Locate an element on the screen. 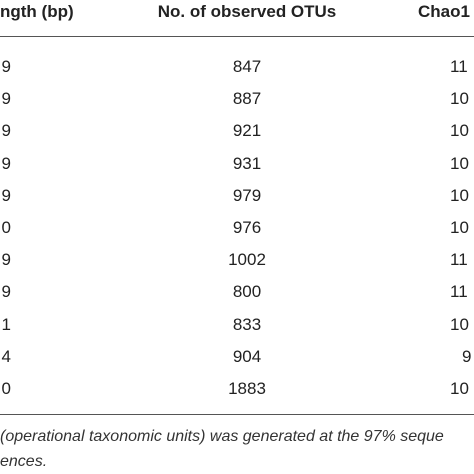  table-cell: 887 is located at coordinates (247, 99).